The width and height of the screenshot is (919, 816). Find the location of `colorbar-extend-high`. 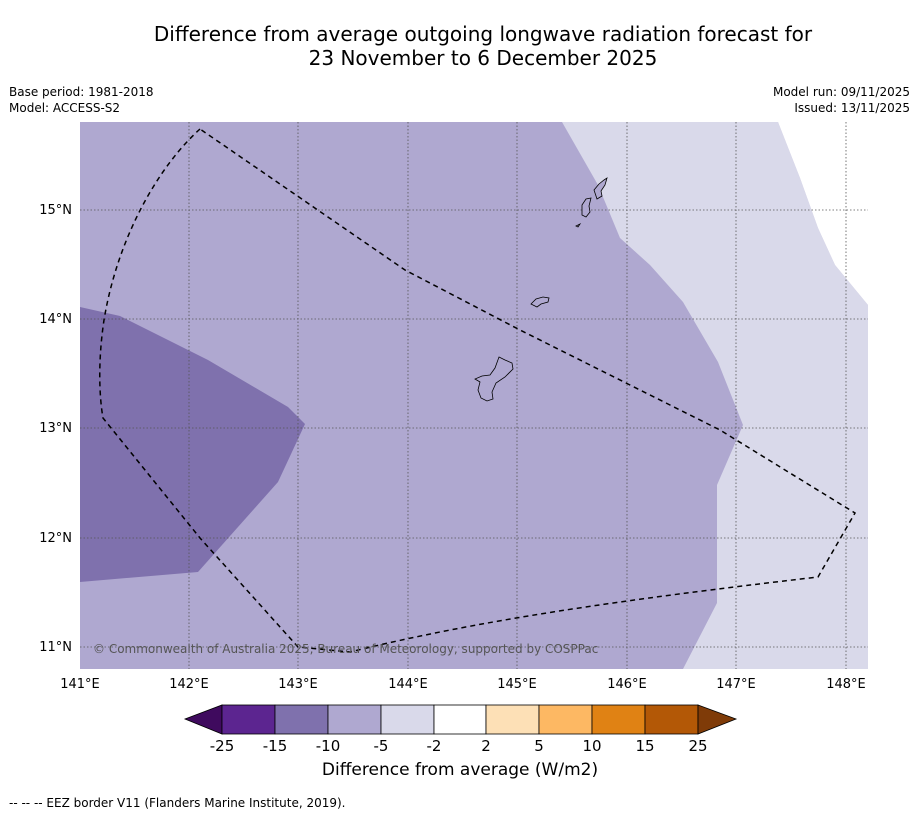

colorbar-extend-high is located at coordinates (717, 719).